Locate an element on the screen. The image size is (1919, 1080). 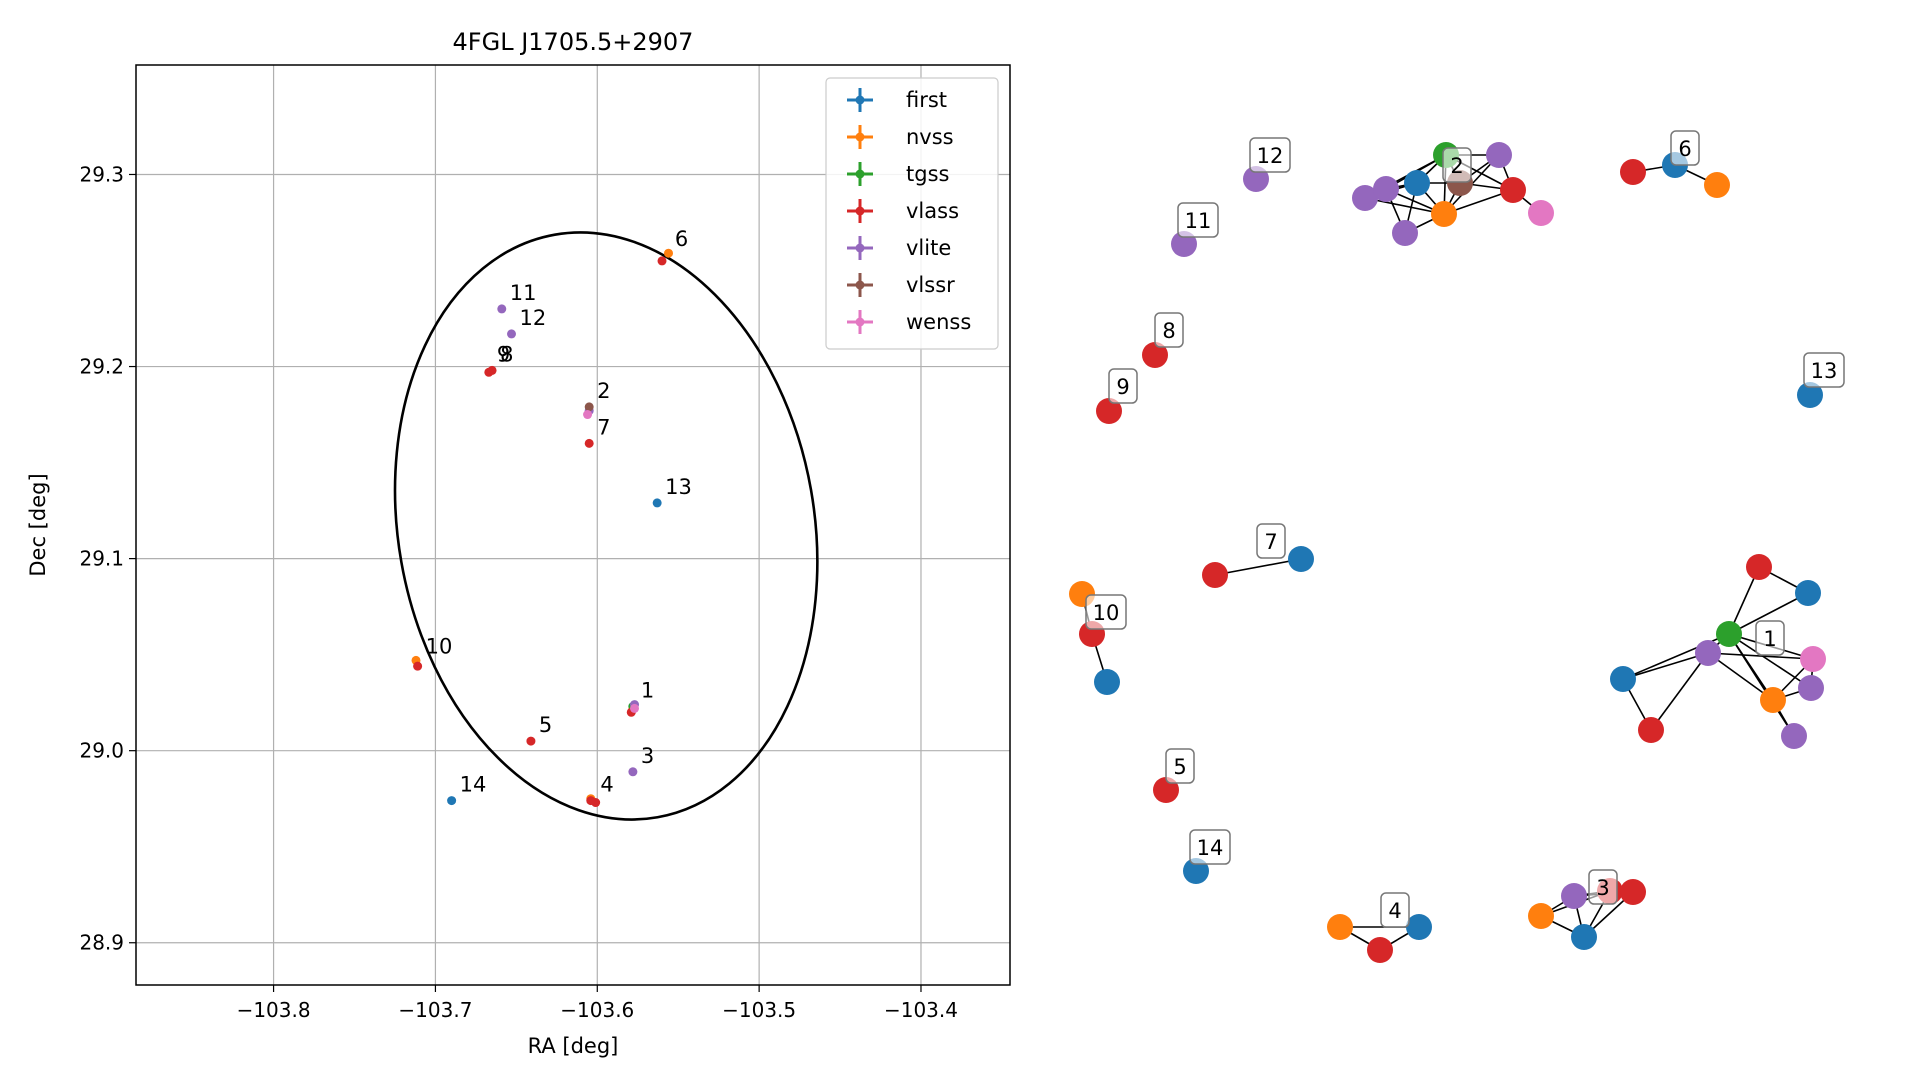
legend-label-vlite: vlite is located at coordinates (928, 248).